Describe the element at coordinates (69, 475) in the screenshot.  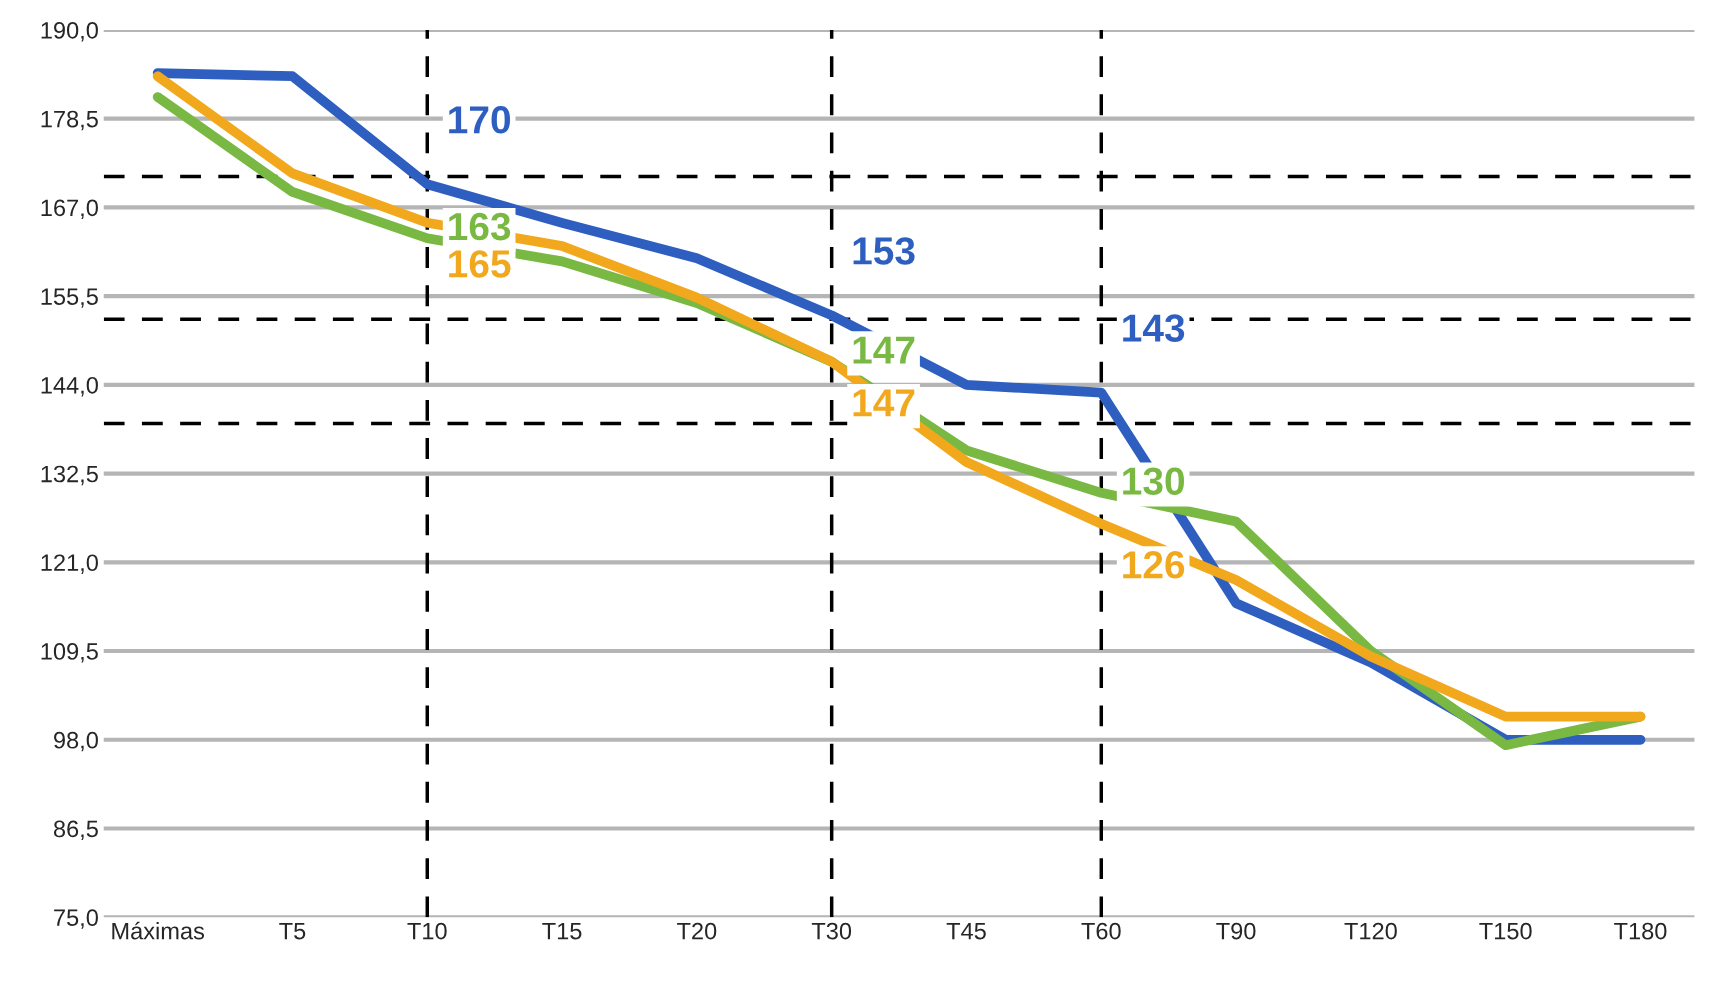
I see `y-tick-label: 132,5` at that location.